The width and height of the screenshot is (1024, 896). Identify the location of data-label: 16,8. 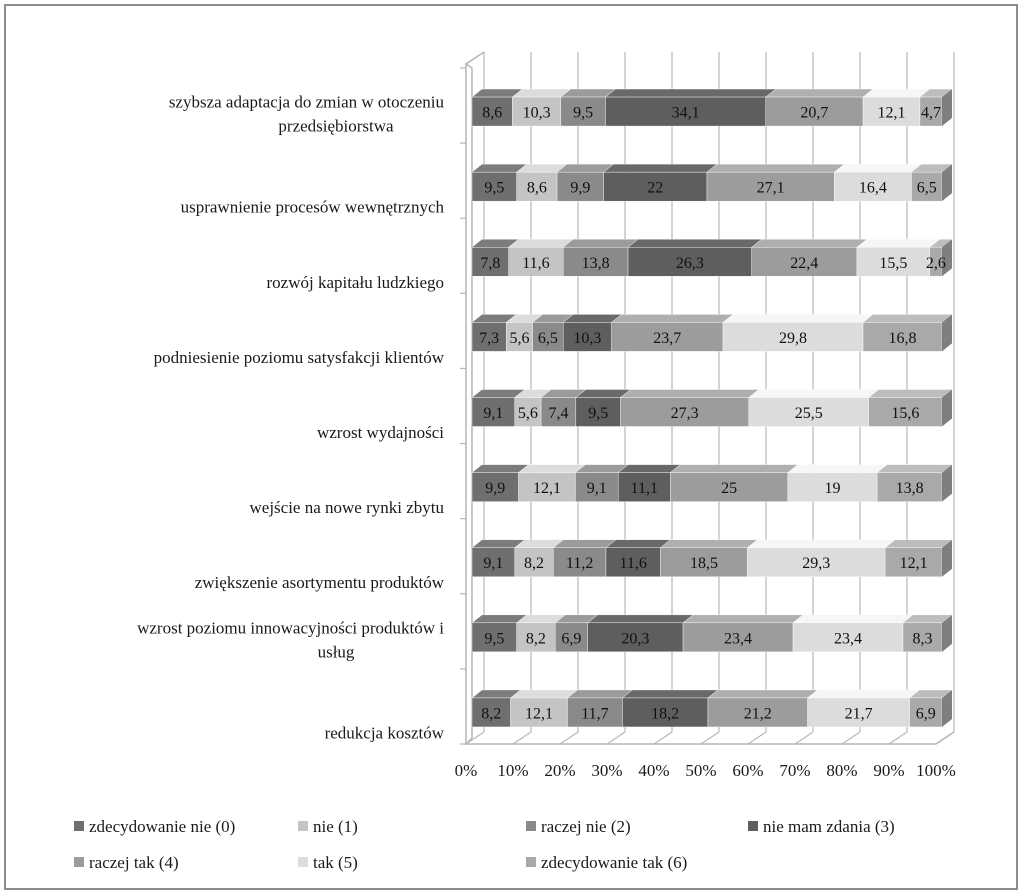
(903, 338).